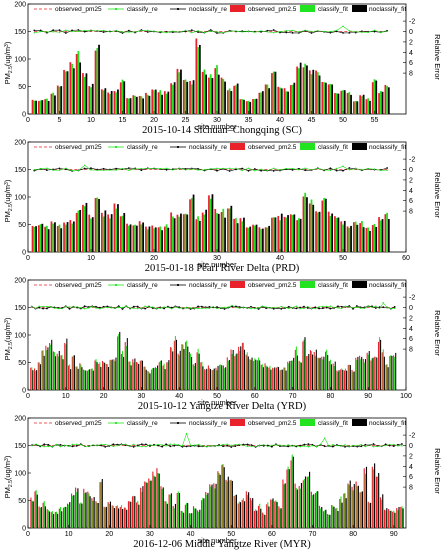  What do you see at coordinates (78, 285) in the screenshot?
I see `legend-observed-re: observed_pm25` at bounding box center [78, 285].